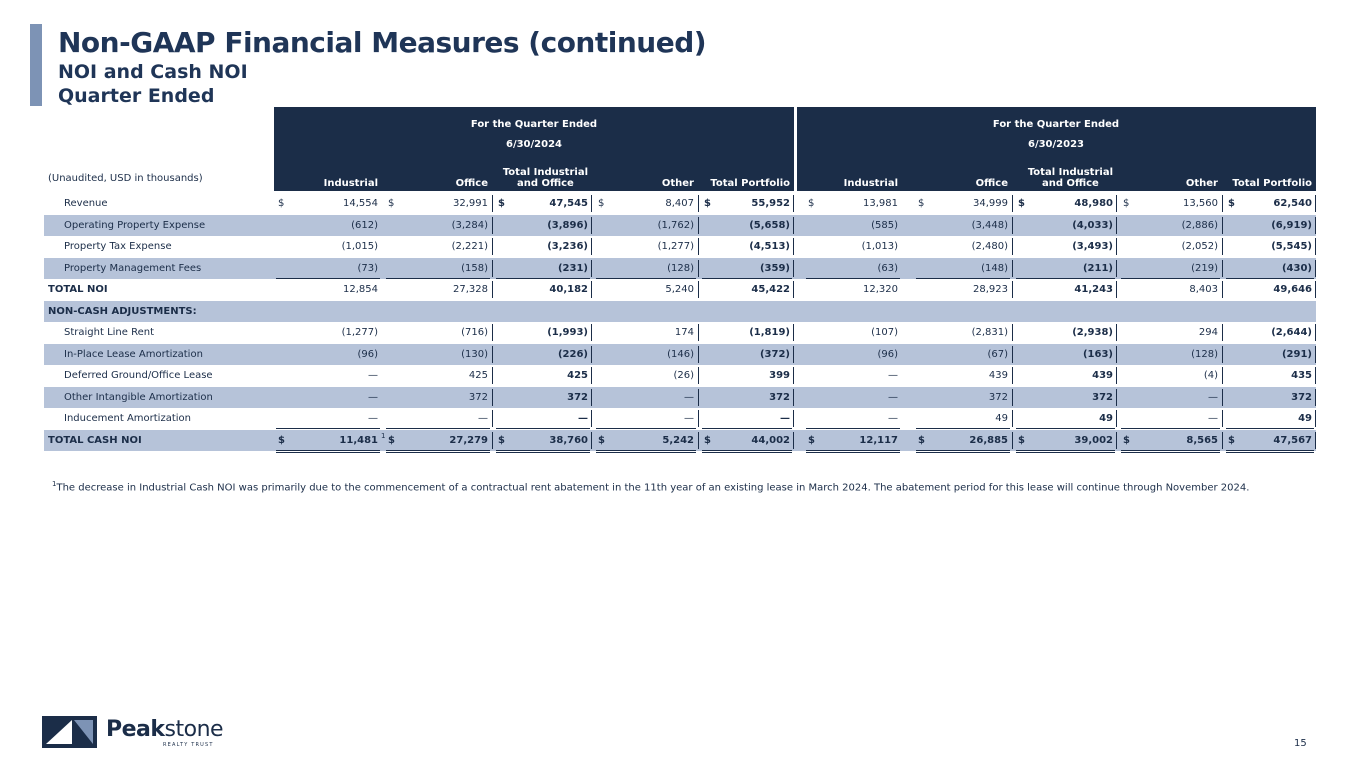 The image size is (1365, 768). What do you see at coordinates (577, 375) in the screenshot?
I see `table-cell: 425` at bounding box center [577, 375].